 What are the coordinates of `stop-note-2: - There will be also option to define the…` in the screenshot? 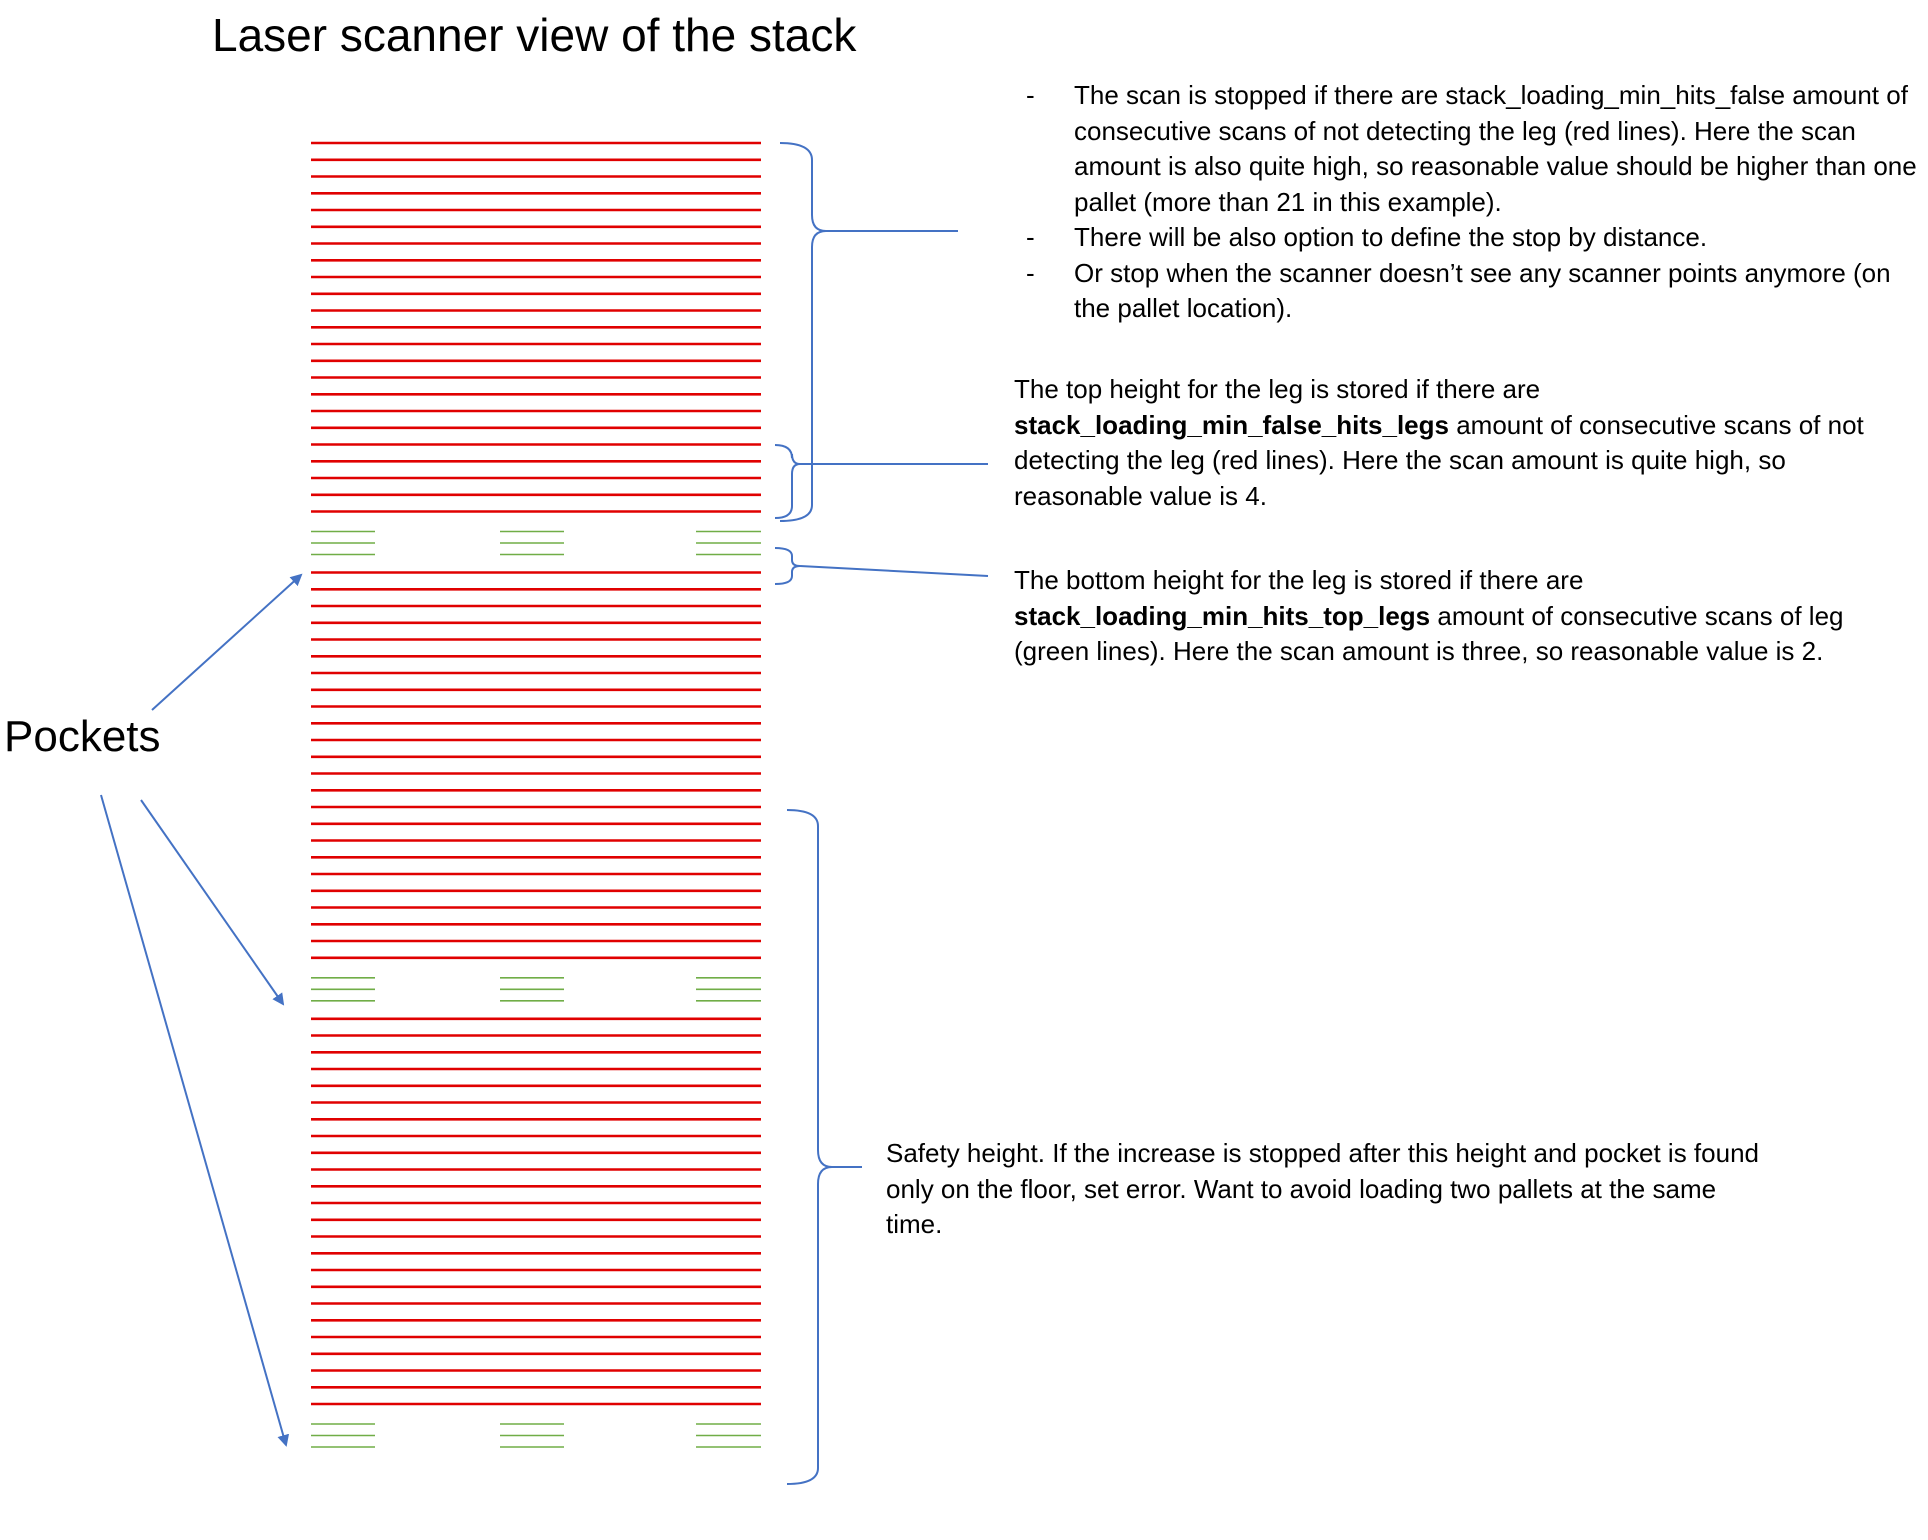 It's located at (1476, 238).